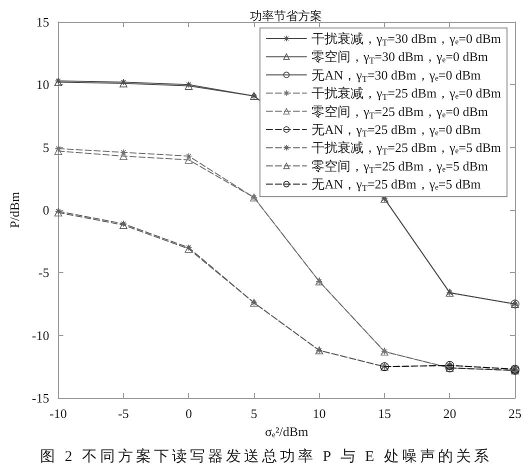  What do you see at coordinates (254, 413) in the screenshot?
I see `x-tick-label: 5` at bounding box center [254, 413].